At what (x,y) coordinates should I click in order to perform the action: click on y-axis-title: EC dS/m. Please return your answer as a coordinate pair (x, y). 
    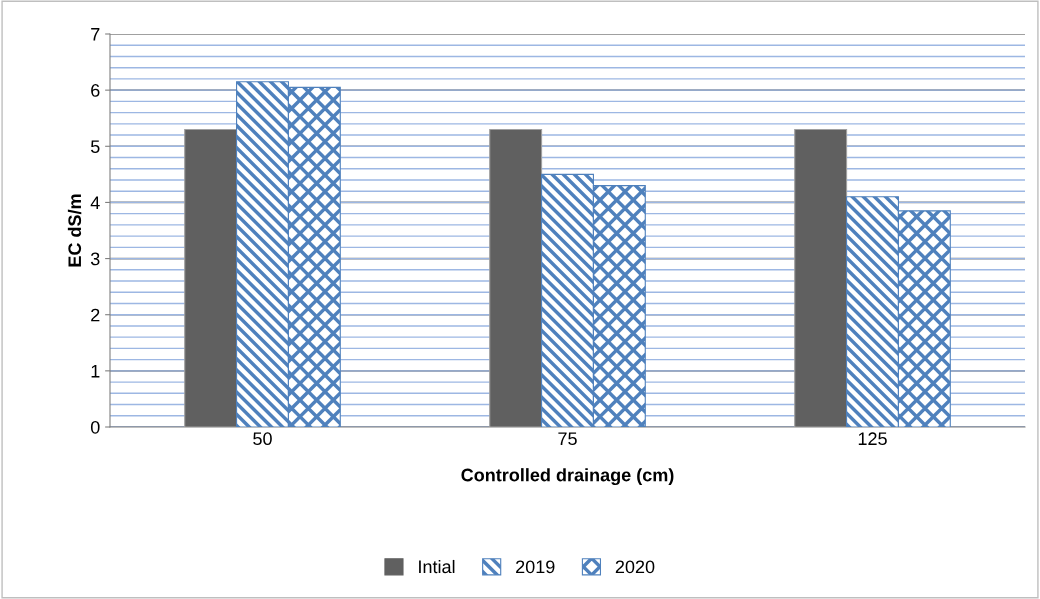
    Looking at the image, I should click on (74, 230).